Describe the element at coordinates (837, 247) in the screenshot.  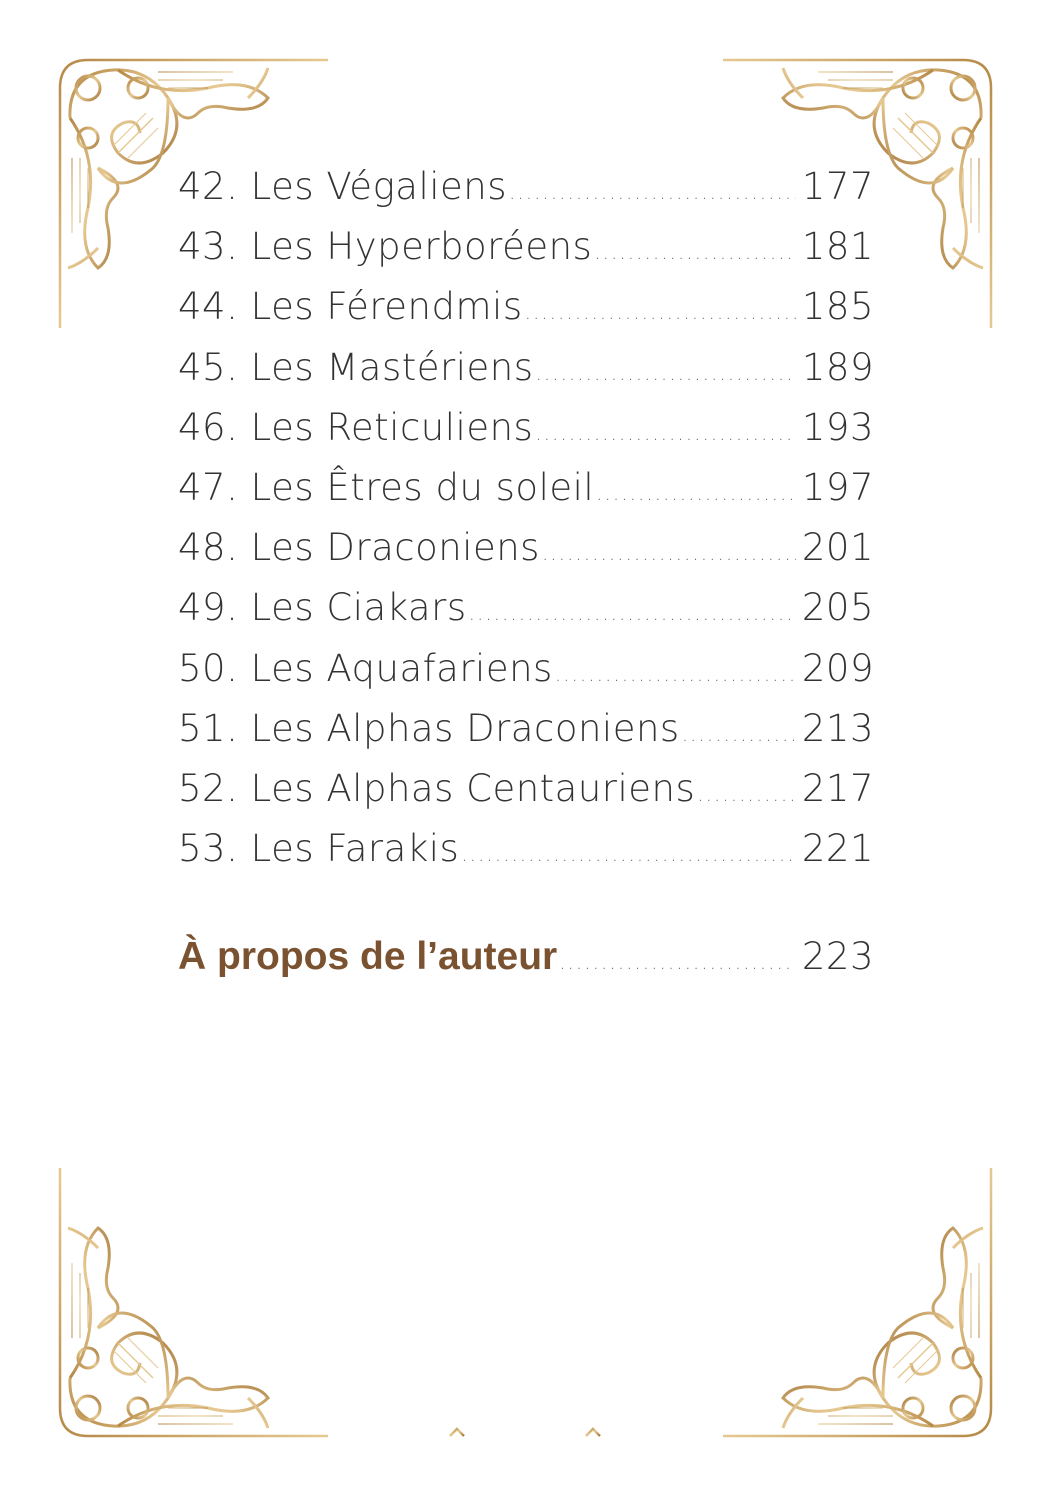
I see `page-number: 181` at that location.